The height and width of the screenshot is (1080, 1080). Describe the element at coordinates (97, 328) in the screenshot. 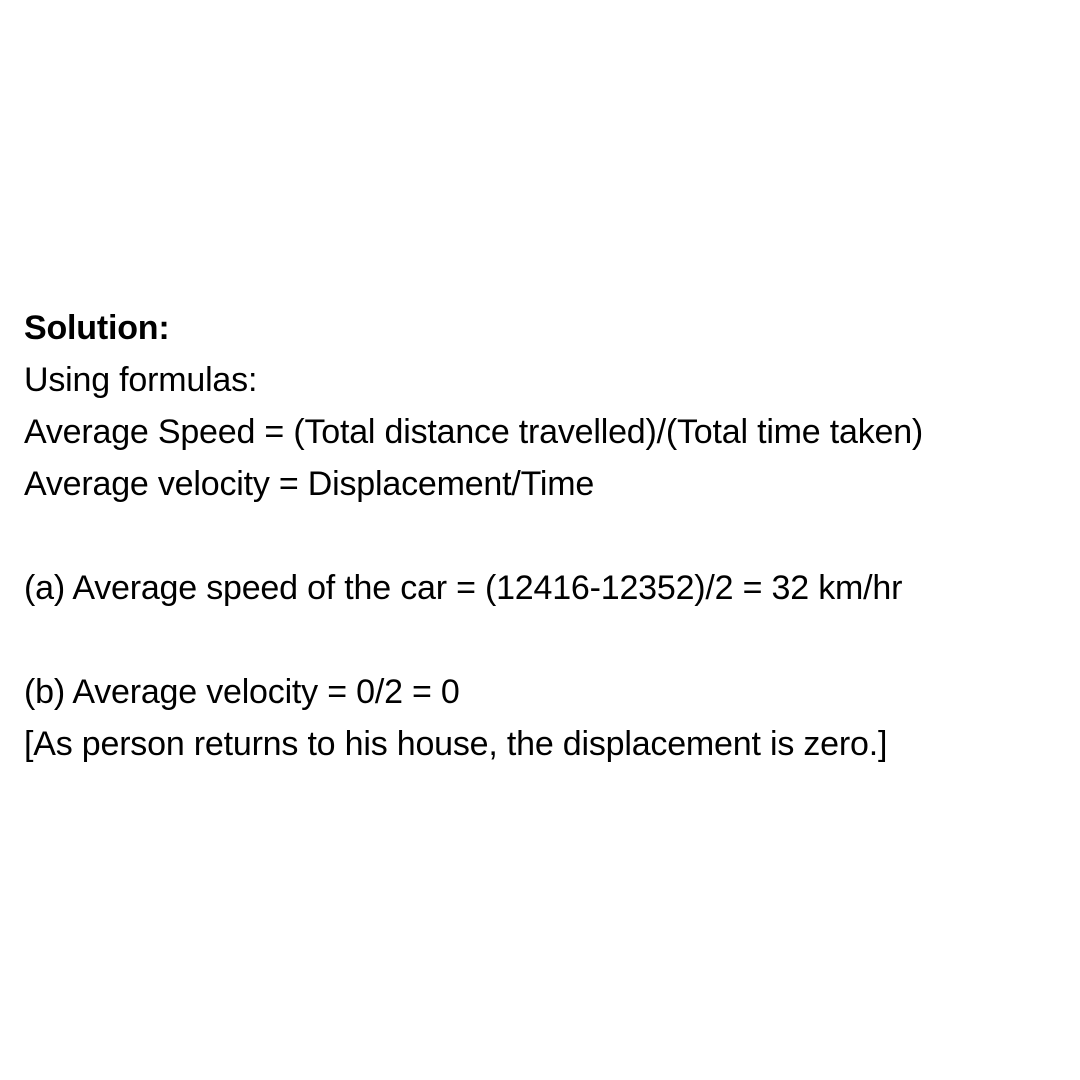

I see `solution-heading: Solution:` at that location.